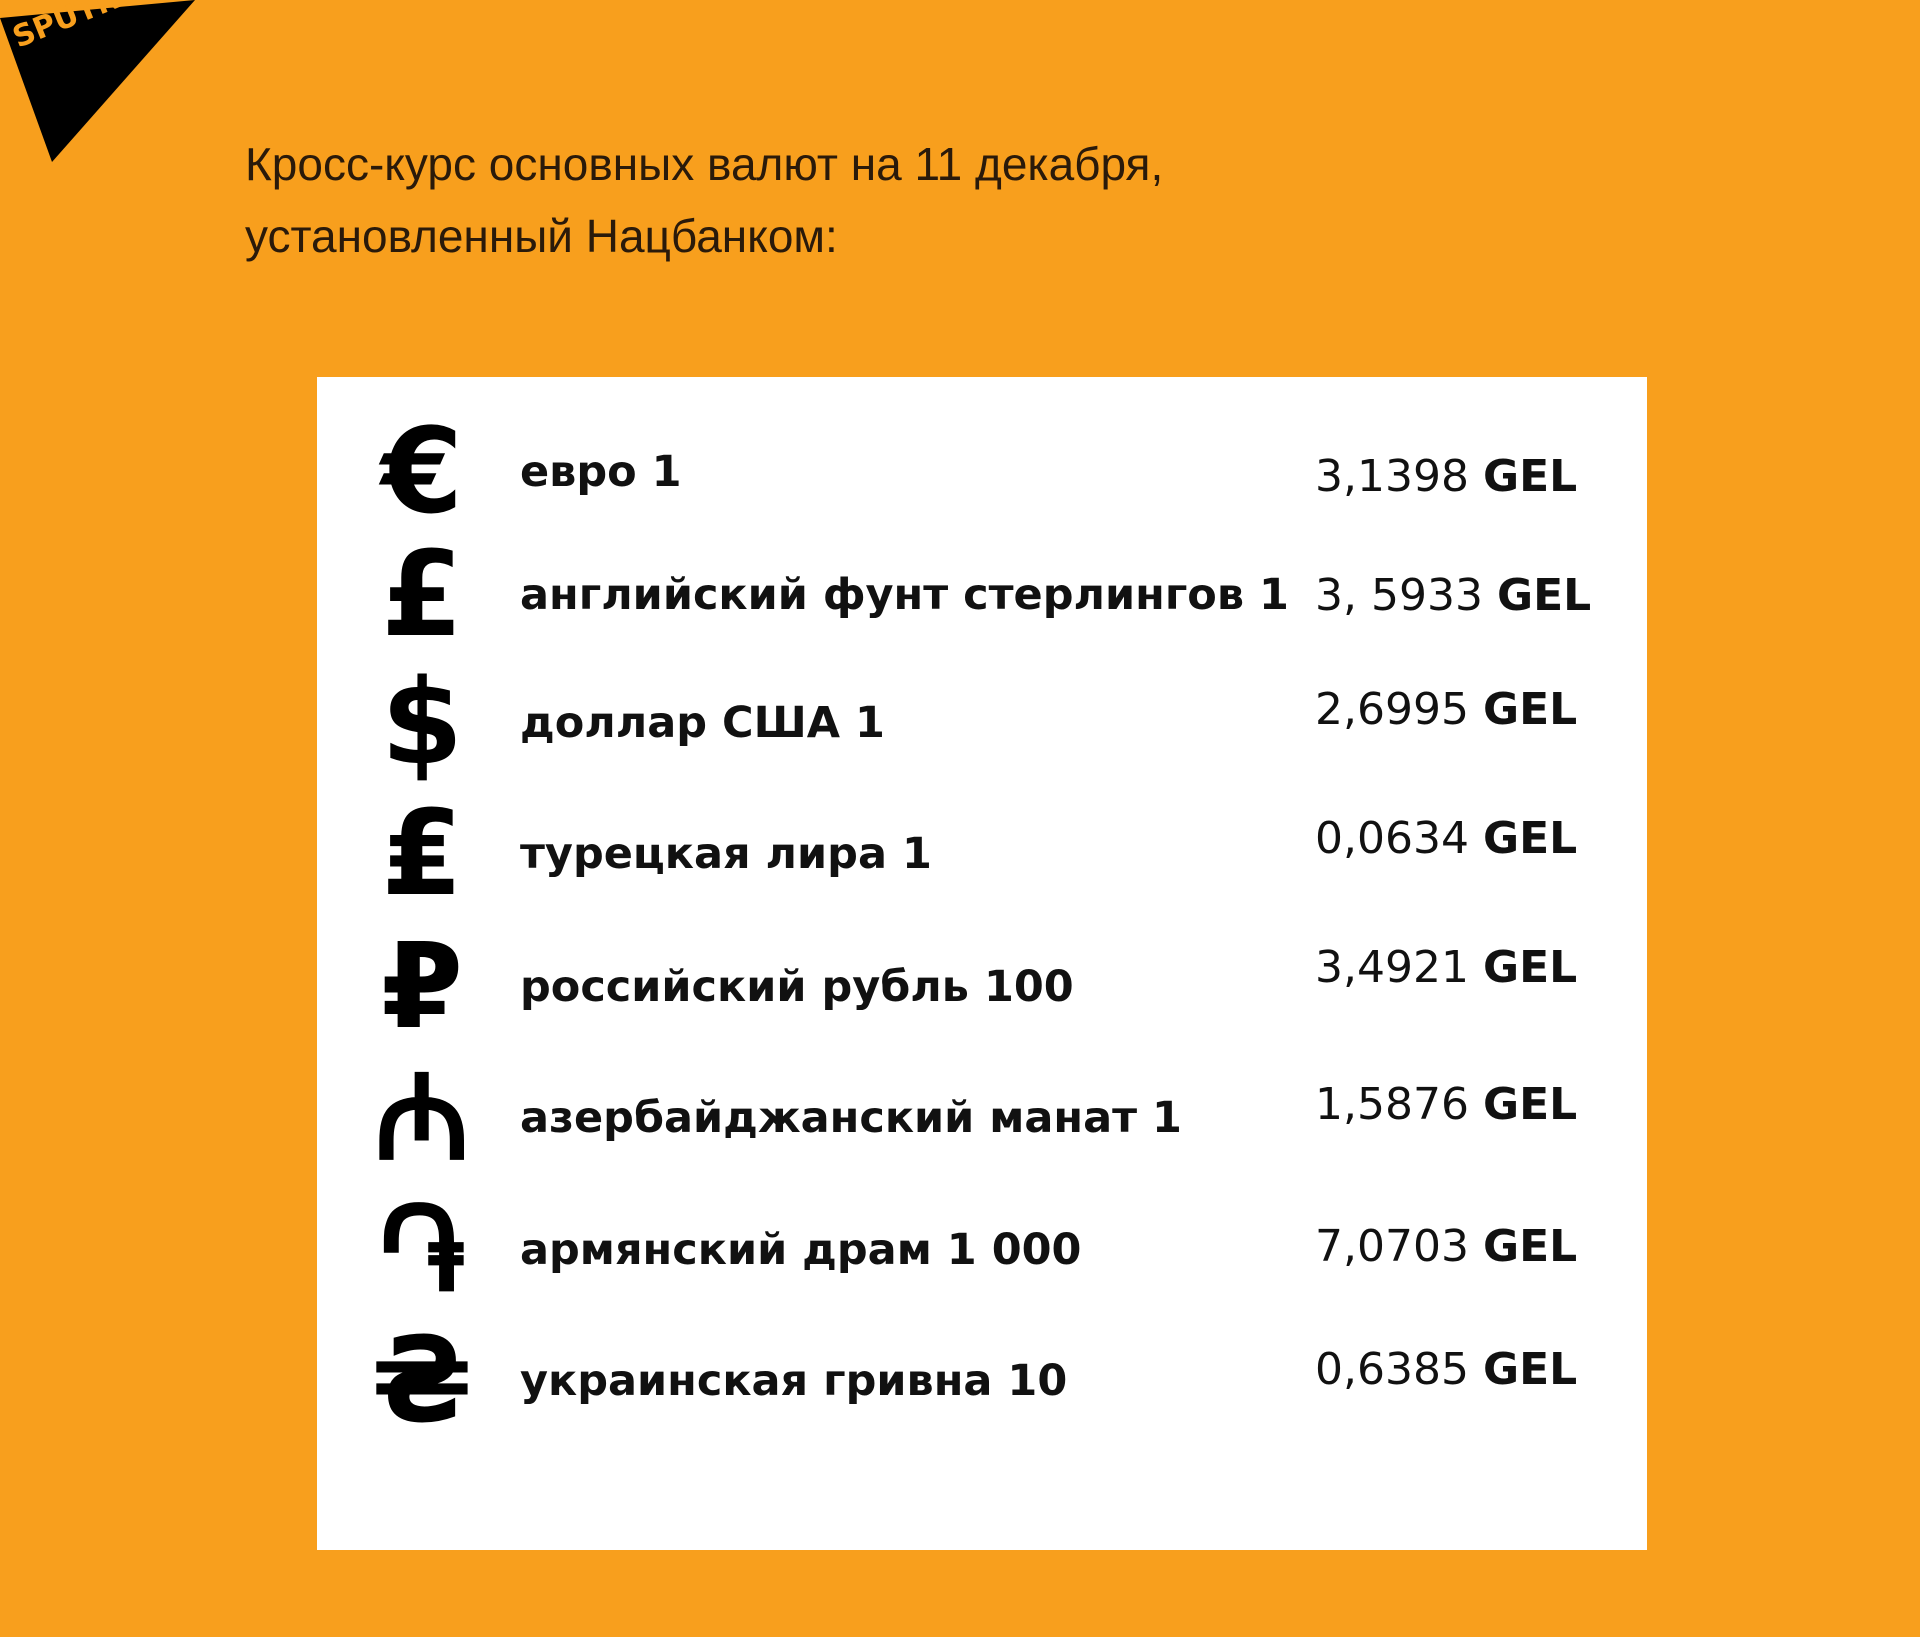  Describe the element at coordinates (422, 722) in the screenshot. I see `dollar-icon: $` at that location.